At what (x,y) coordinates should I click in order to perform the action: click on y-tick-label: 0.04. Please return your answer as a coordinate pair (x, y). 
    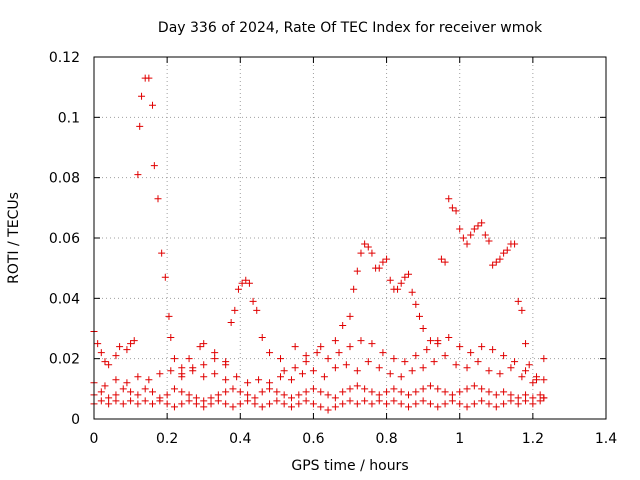
    Looking at the image, I should click on (64, 299).